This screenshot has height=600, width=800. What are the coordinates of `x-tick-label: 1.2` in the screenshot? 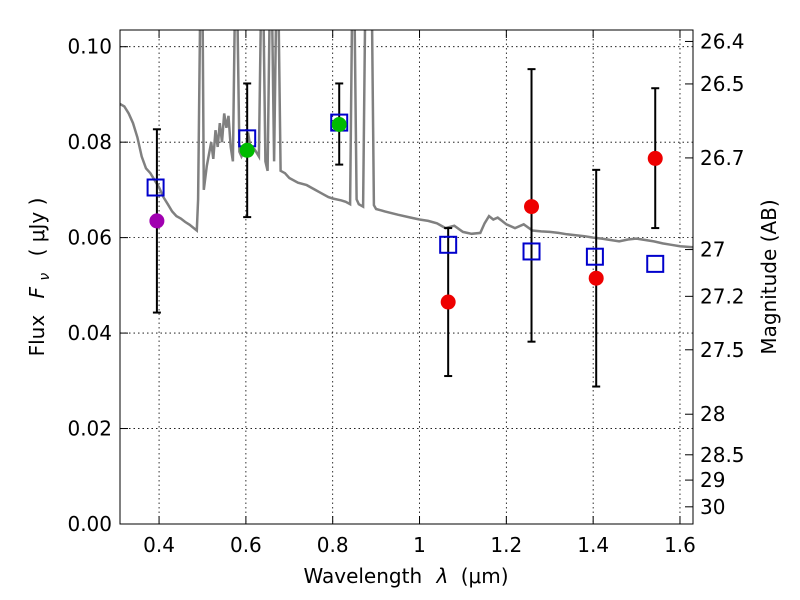 It's located at (506, 545).